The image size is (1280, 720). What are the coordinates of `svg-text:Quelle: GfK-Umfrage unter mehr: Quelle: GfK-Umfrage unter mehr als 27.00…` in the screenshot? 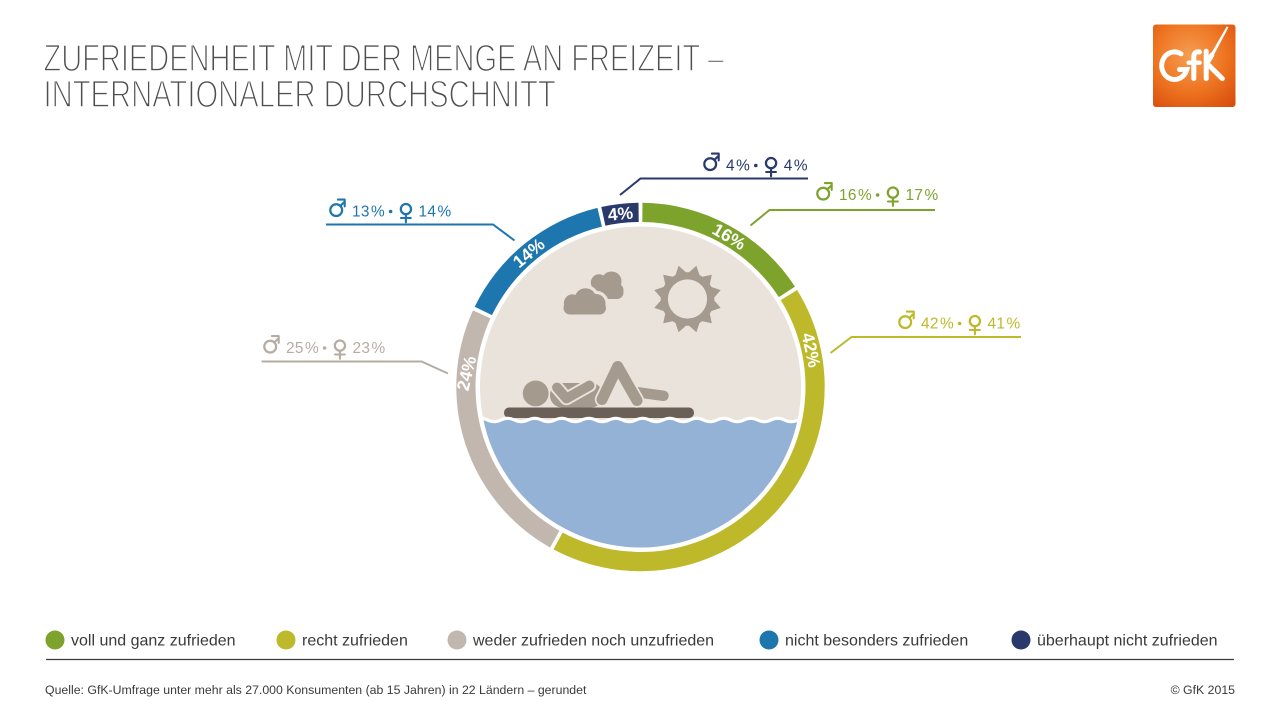 It's located at (316, 690).